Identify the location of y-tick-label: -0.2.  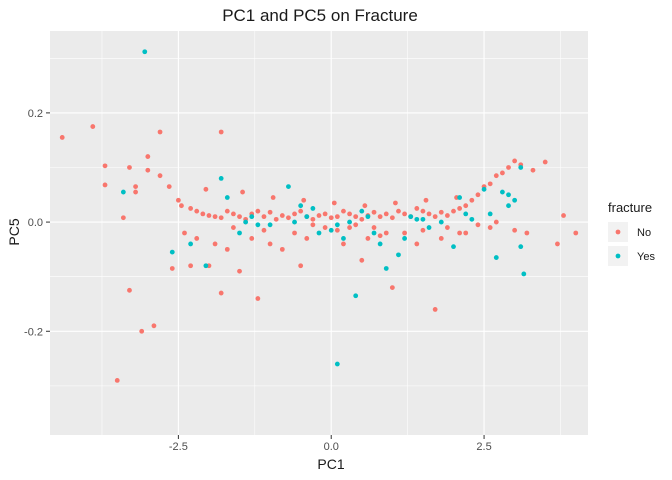
(33, 332).